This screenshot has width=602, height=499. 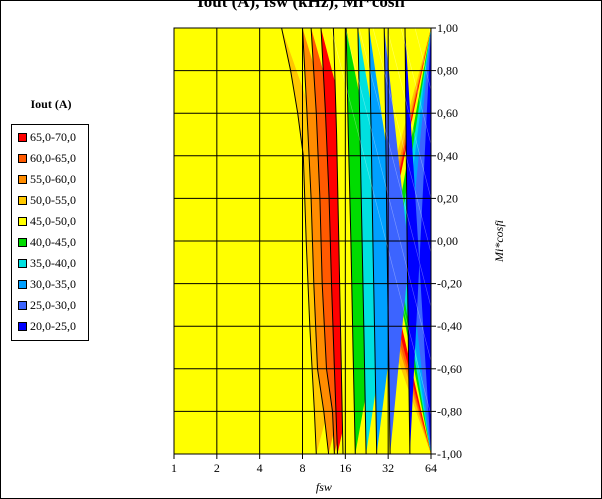 I want to click on x-tick-label: 2, so click(x=217, y=468).